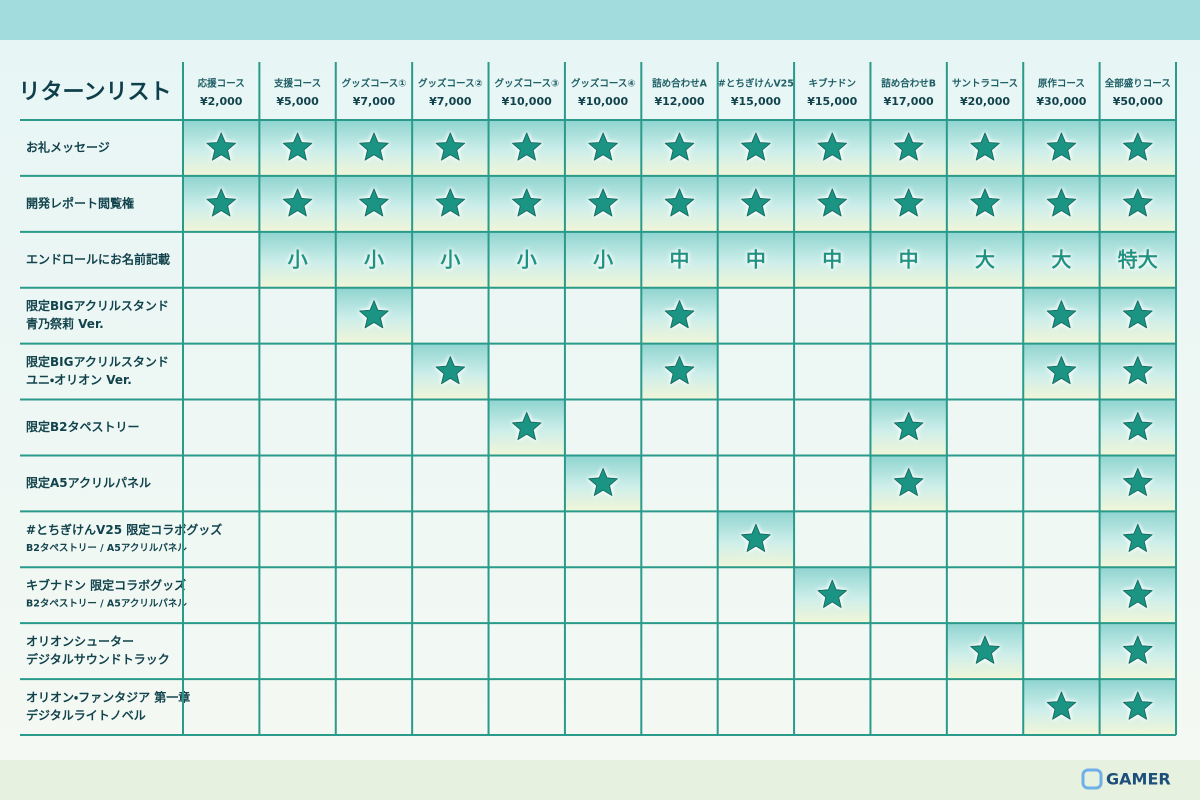  I want to click on row-label: キブナドン 限定コラボグッズ, so click(106, 585).